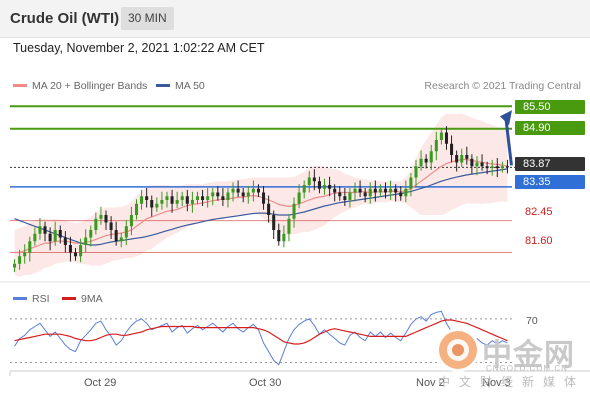 This screenshot has height=400, width=590. What do you see at coordinates (147, 18) in the screenshot?
I see `timeframe-badge: 30 MIN` at bounding box center [147, 18].